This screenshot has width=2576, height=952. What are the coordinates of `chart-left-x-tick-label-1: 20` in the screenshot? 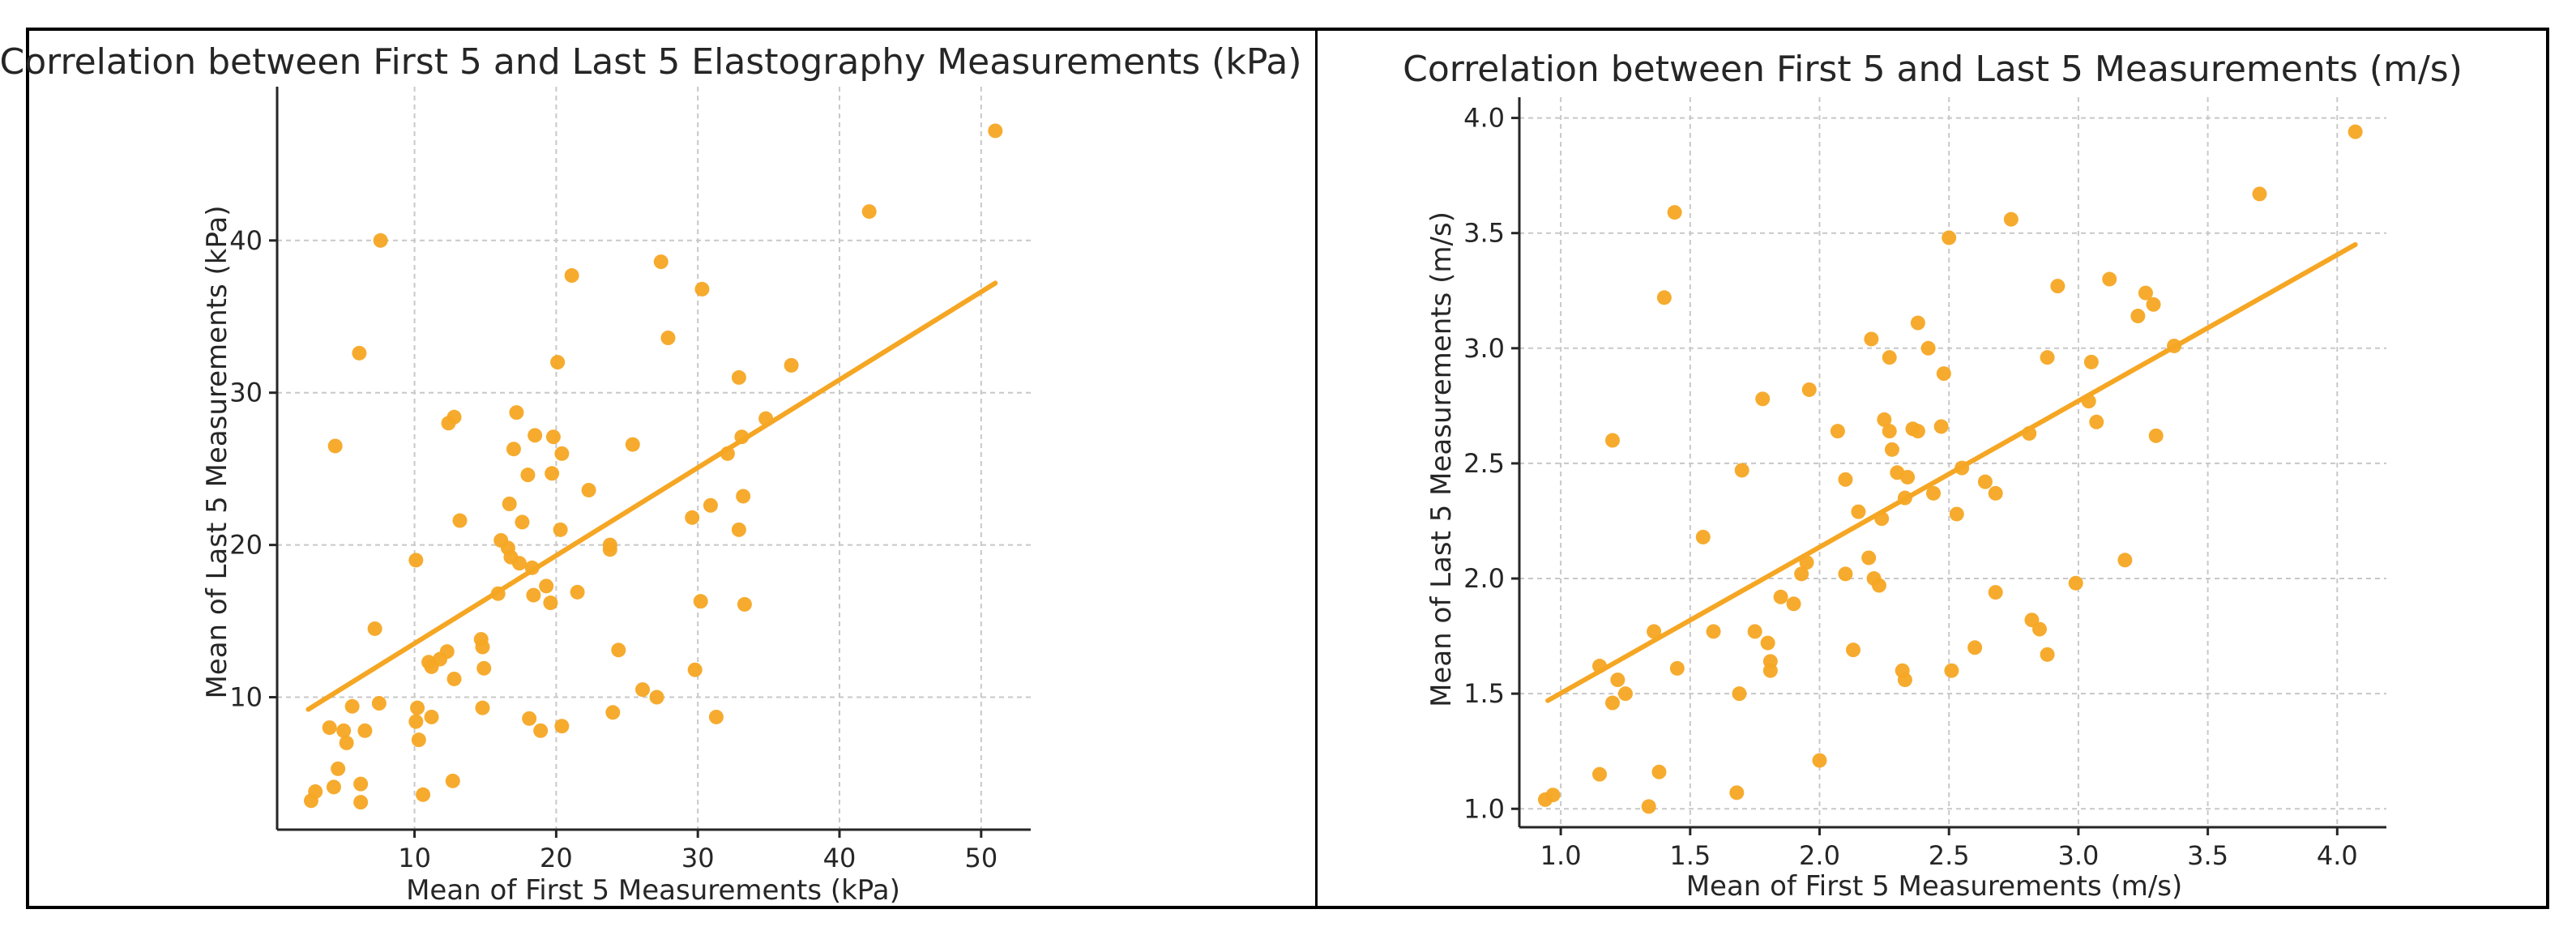 It's located at (556, 858).